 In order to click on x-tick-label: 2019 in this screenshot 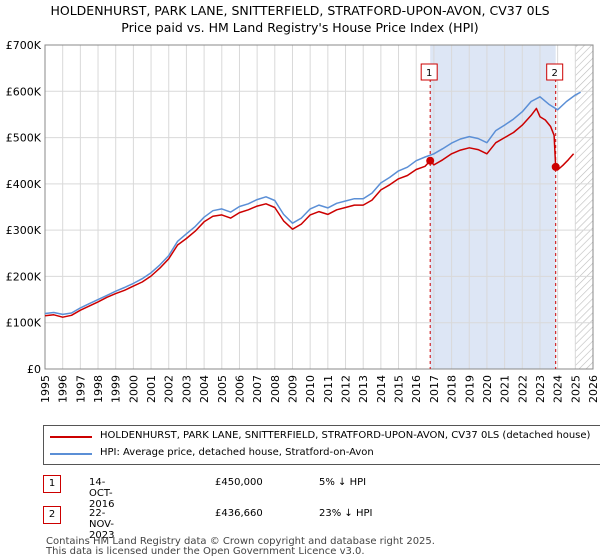, I will do `click(469, 389)`.